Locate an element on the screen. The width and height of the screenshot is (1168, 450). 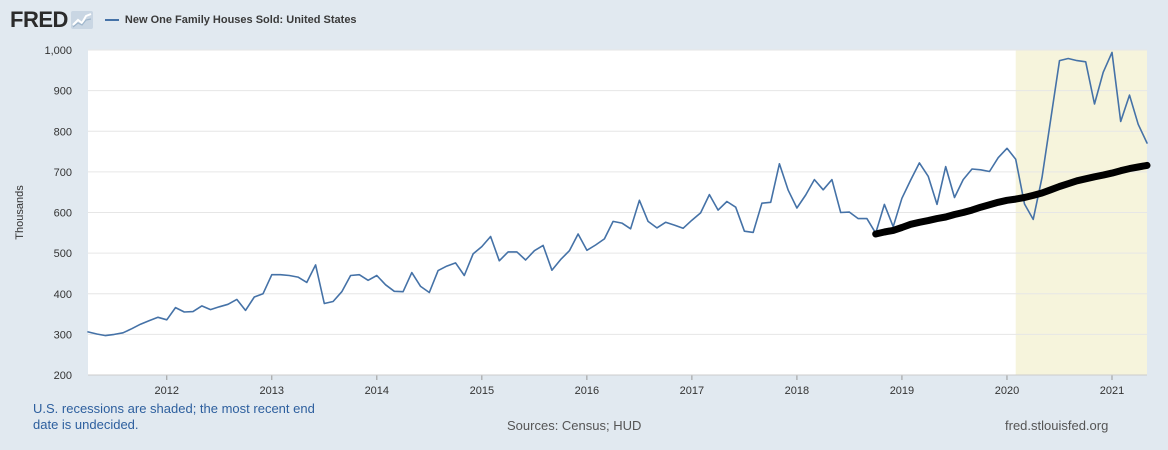
y-tick-label: 400 is located at coordinates (63, 295).